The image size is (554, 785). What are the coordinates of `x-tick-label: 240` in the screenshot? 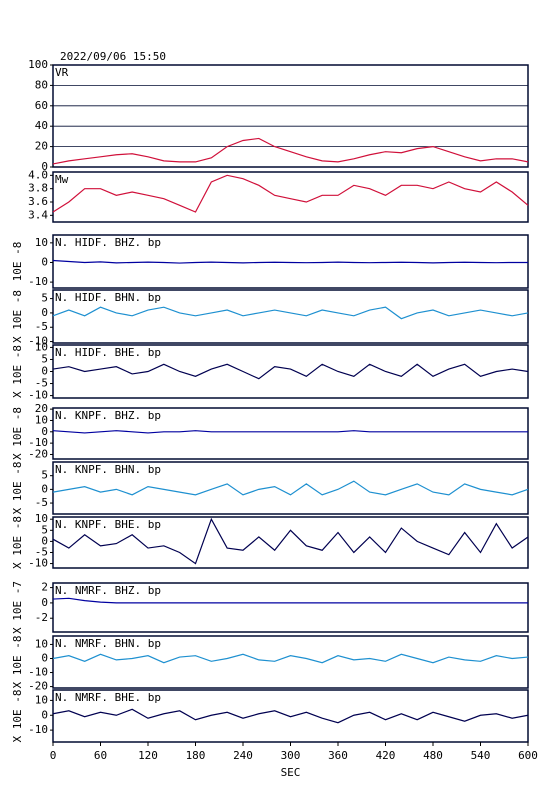 It's located at (243, 755).